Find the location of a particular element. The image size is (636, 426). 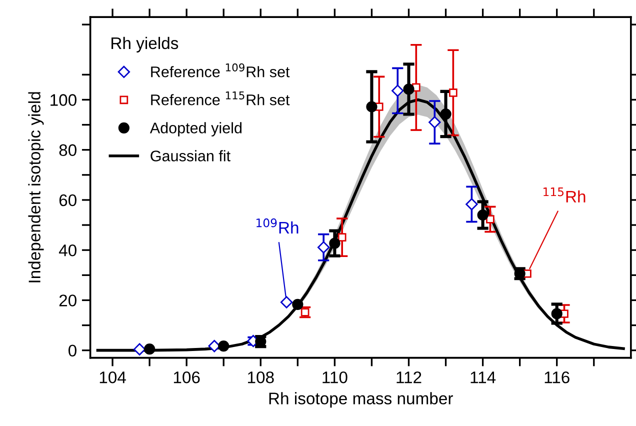

y-tick-label: 80 is located at coordinates (67, 150).